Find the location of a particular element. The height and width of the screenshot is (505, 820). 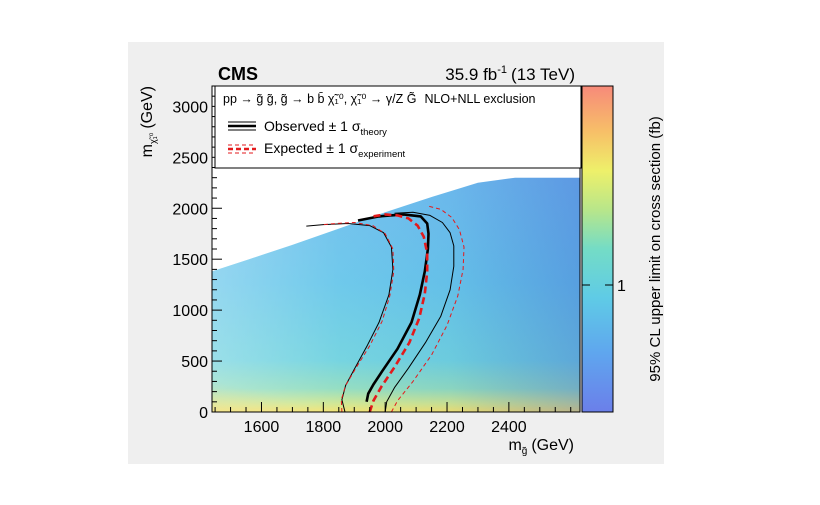

legend-expected-label: Expected ± 1 σexperiment is located at coordinates (335, 150).